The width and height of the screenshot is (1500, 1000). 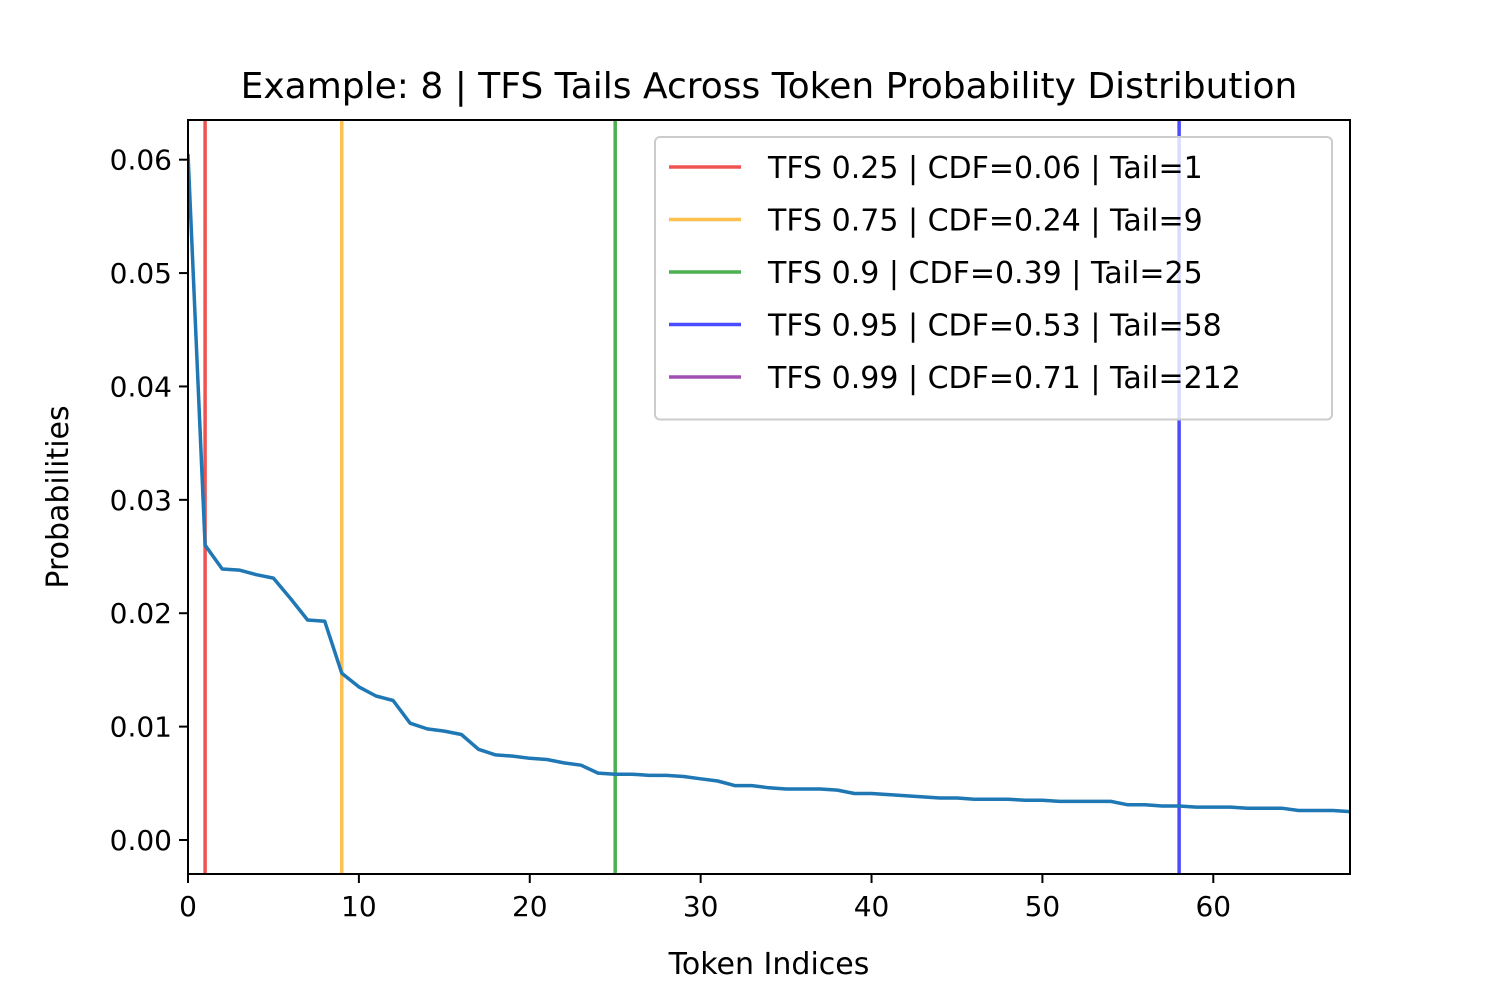 I want to click on y-tick-label: 0.02, so click(x=141, y=613).